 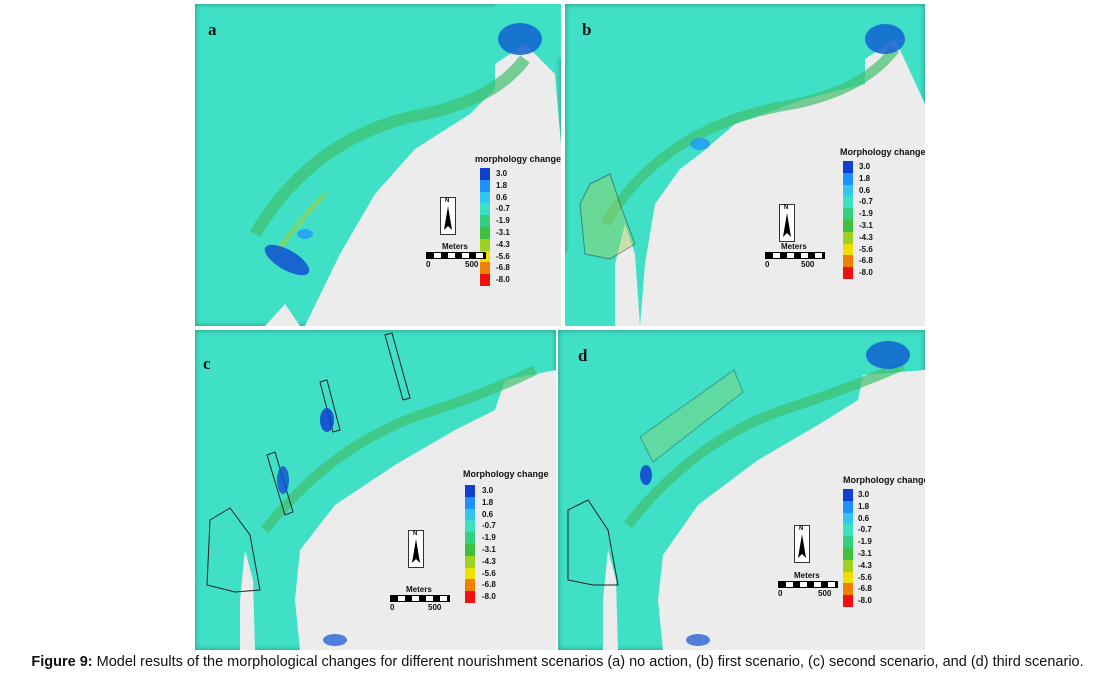 I want to click on panel-label-d: d, so click(x=583, y=355).